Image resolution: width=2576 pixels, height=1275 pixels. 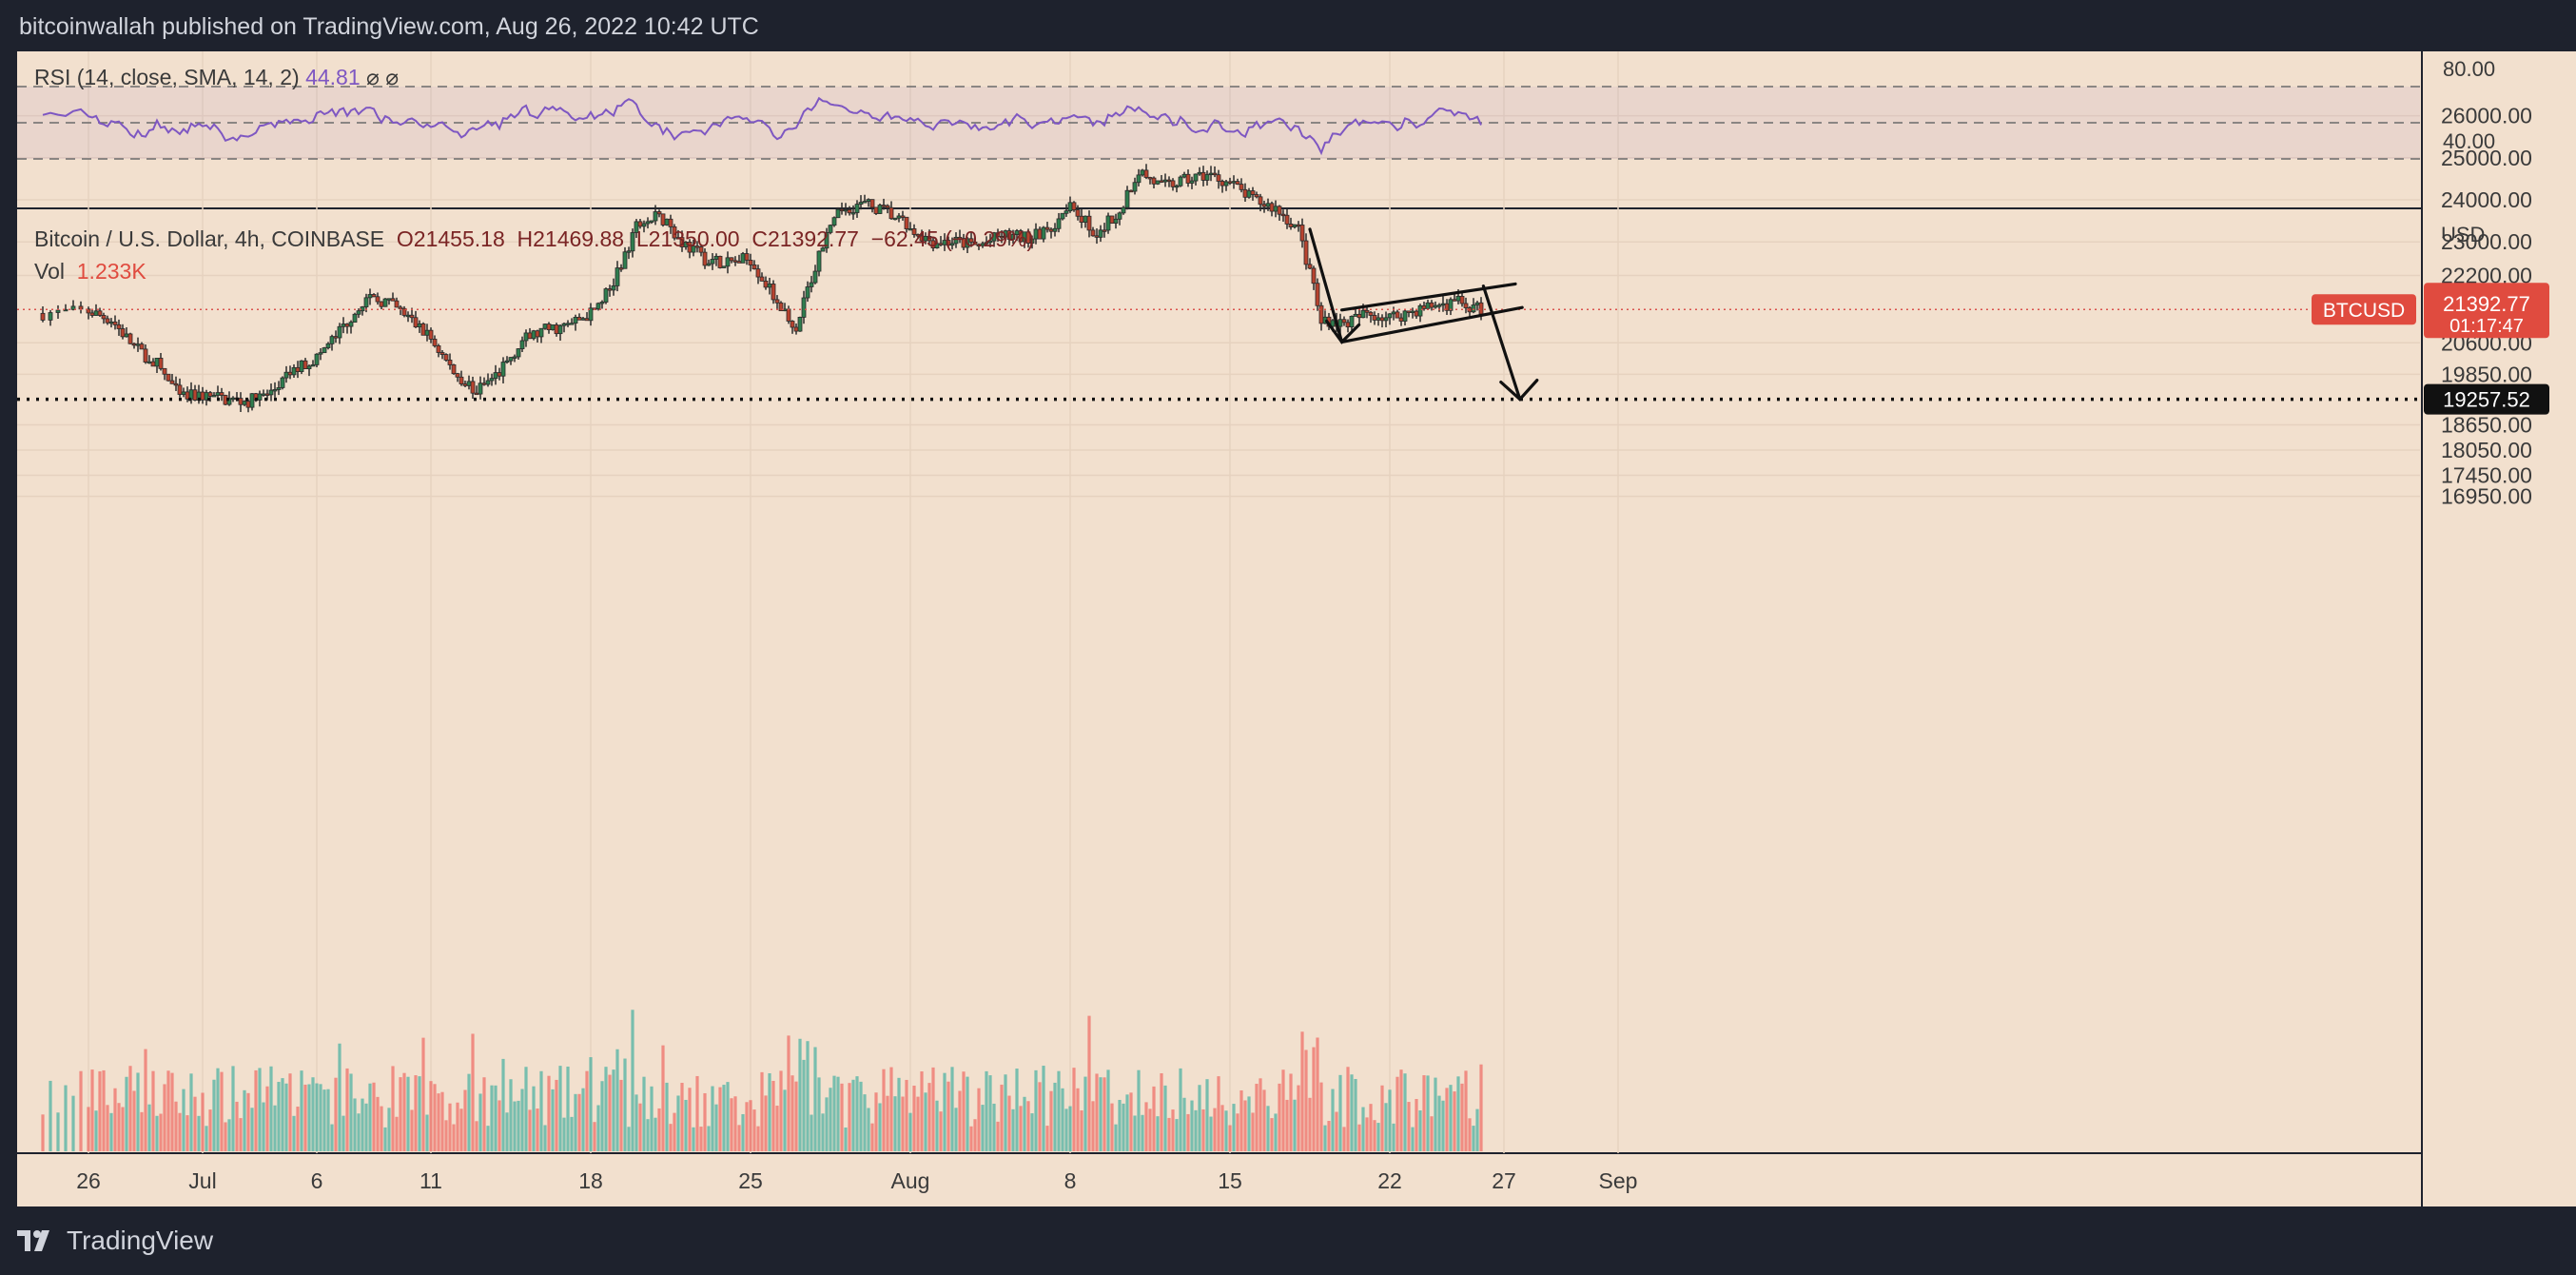 What do you see at coordinates (90, 272) in the screenshot?
I see `volume-legend: Vol 1.233K` at bounding box center [90, 272].